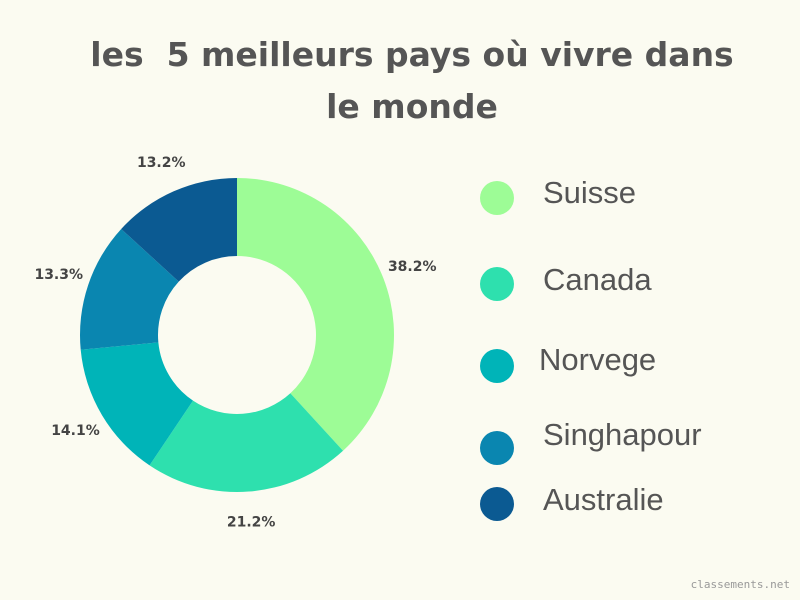  I want to click on legend-label: Singhapour, so click(622, 434).